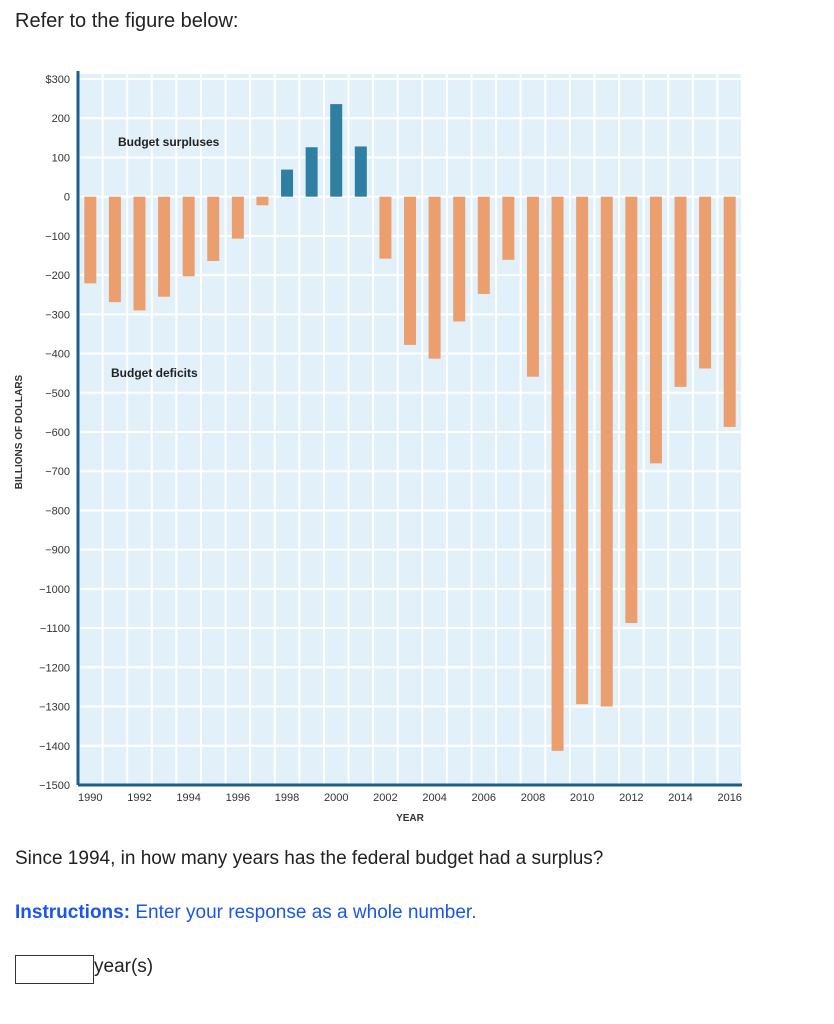 The width and height of the screenshot is (834, 1024). What do you see at coordinates (631, 410) in the screenshot?
I see `bar-2012` at bounding box center [631, 410].